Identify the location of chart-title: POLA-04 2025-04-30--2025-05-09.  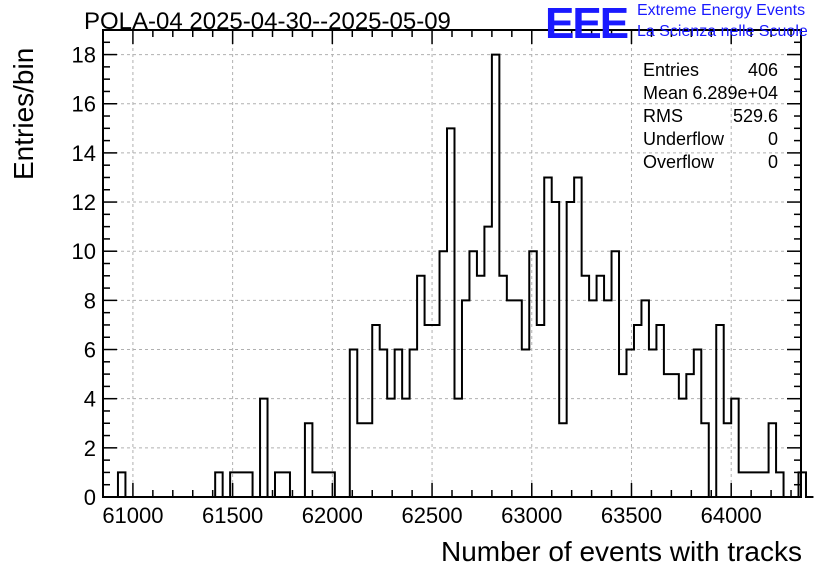
(267, 21).